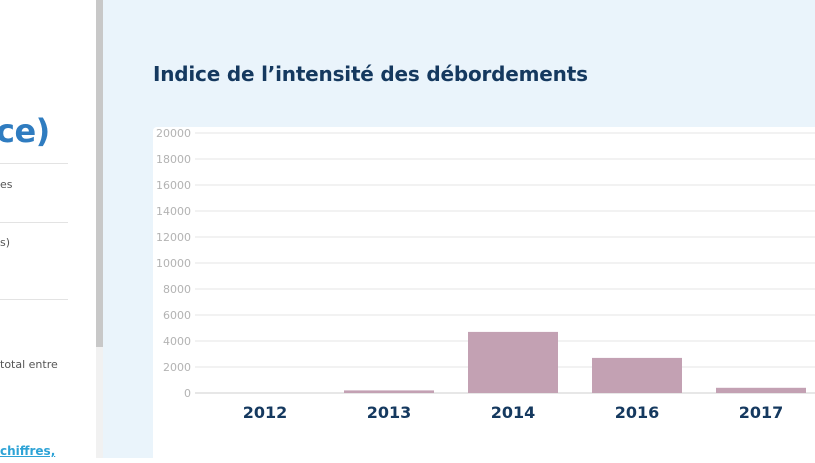 This screenshot has height=463, width=815. I want to click on y-tick-label: 12000, so click(173, 237).